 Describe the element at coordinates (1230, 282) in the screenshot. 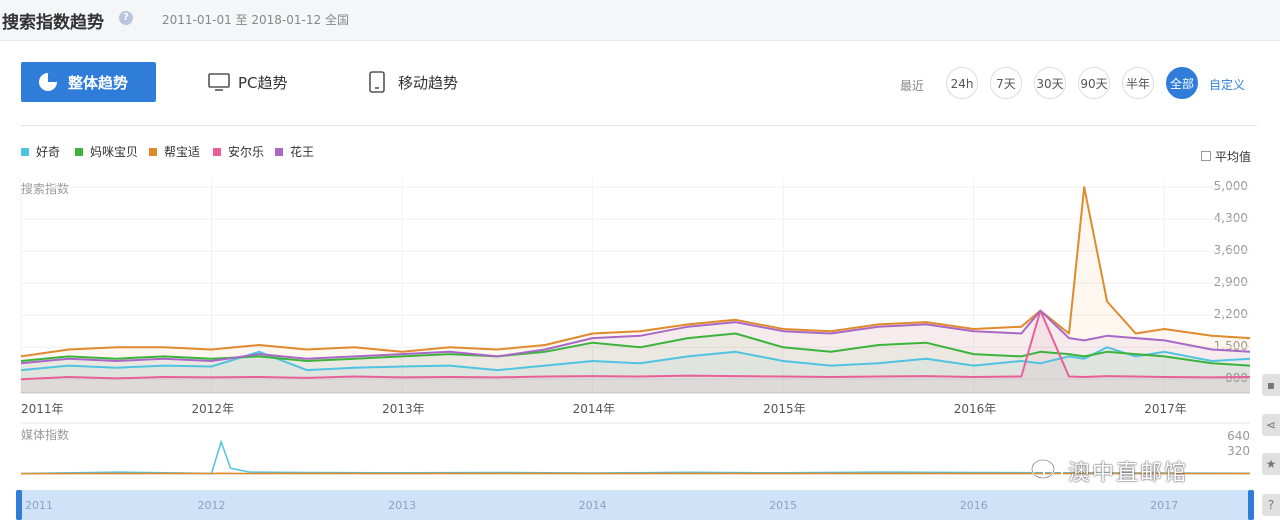

I see `y-tick-label: 2,900` at that location.